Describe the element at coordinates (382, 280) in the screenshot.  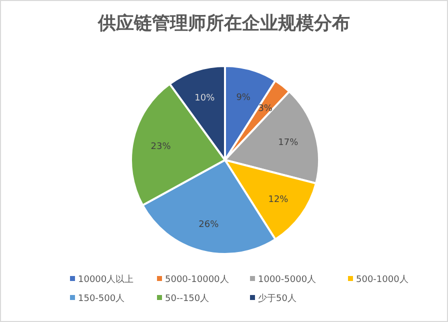
I see `legend-label: 500-1000人` at that location.